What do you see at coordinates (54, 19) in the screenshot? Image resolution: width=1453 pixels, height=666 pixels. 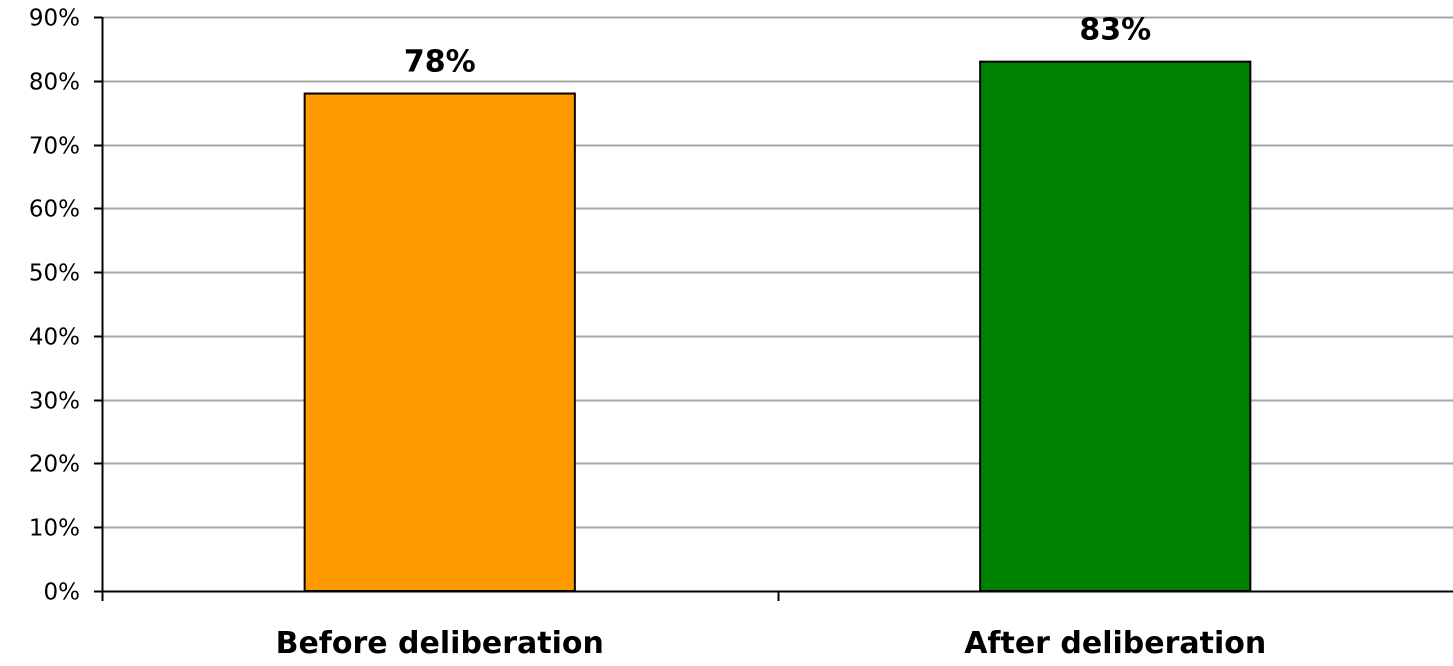 I see `y-tick-label: 90%` at bounding box center [54, 19].